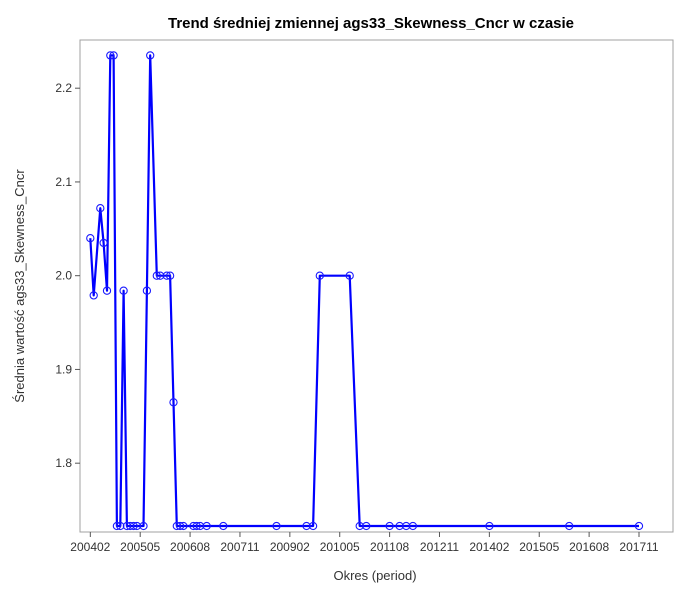  I want to click on y-tick-label: 2.1, so click(63, 182).